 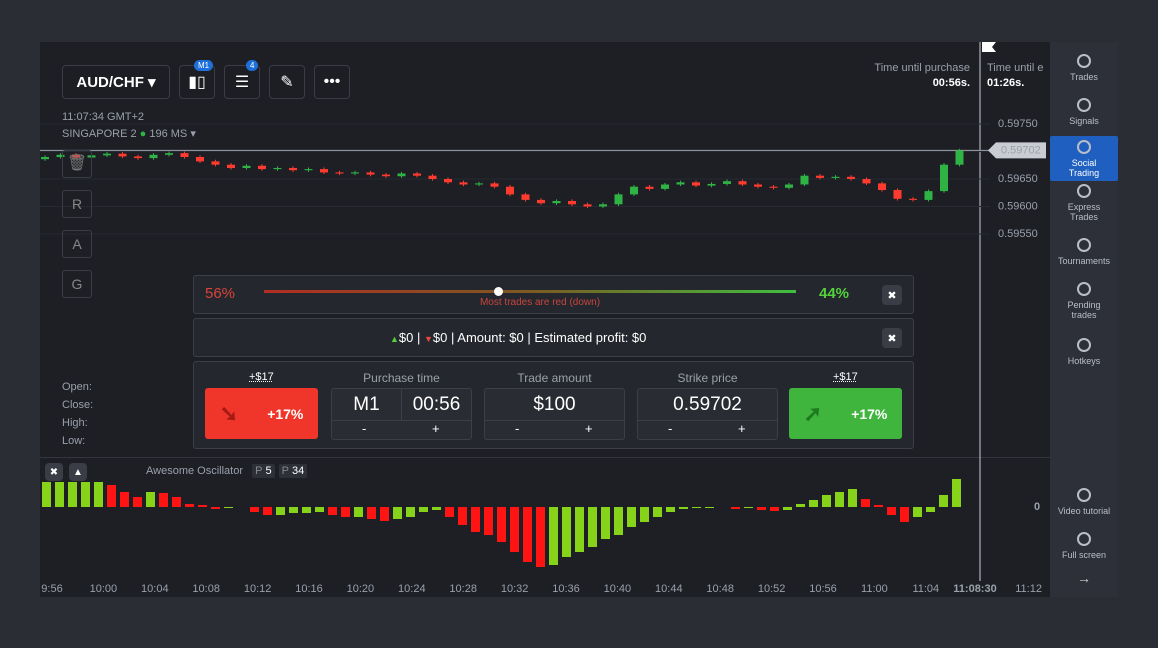 What do you see at coordinates (845, 413) in the screenshot?
I see `buy-button: ➚ +17%` at bounding box center [845, 413].